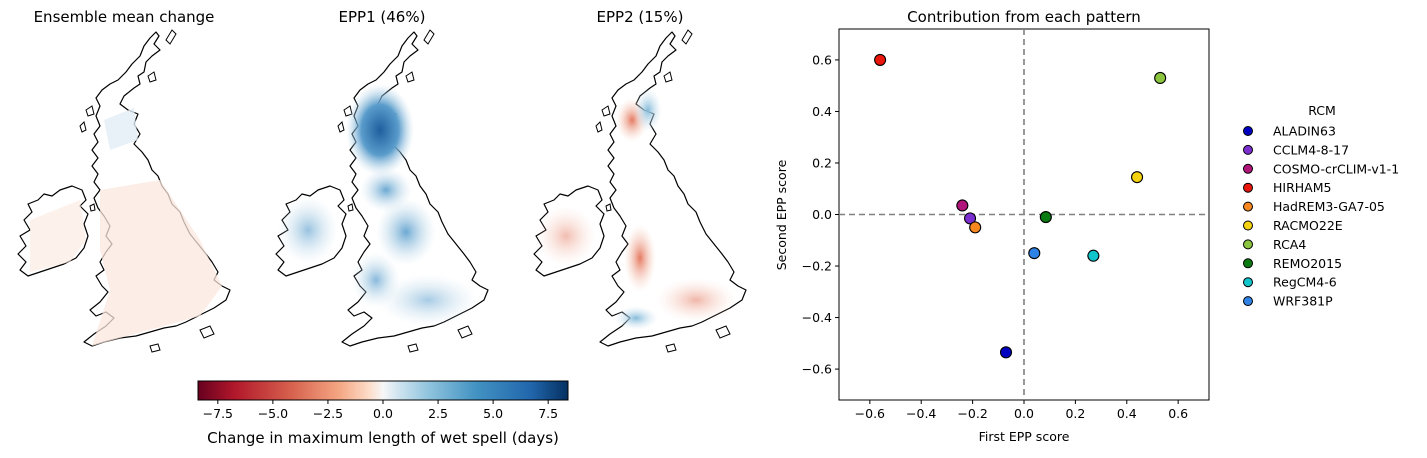  What do you see at coordinates (1308, 225) in the screenshot?
I see `legend-label: RACMO22E` at bounding box center [1308, 225].